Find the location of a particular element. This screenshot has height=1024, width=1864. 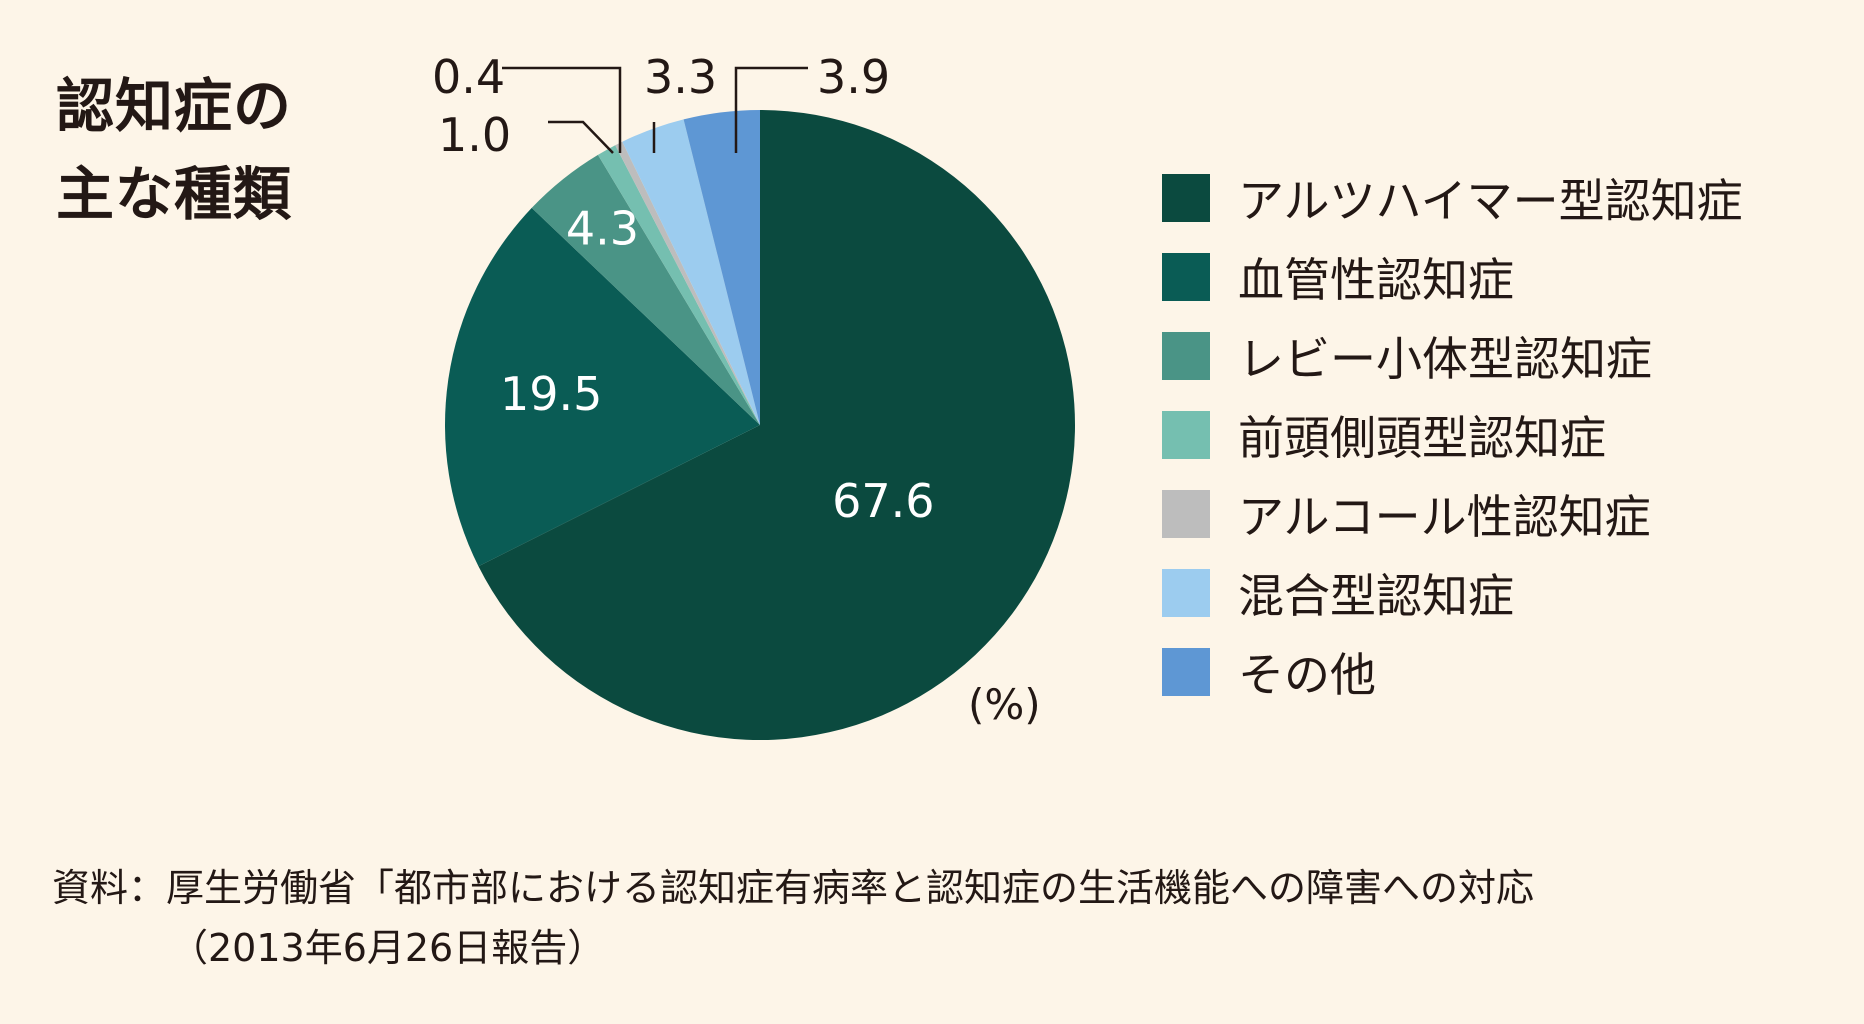

legend-item-2: 血管性認知症 is located at coordinates (1452, 276).